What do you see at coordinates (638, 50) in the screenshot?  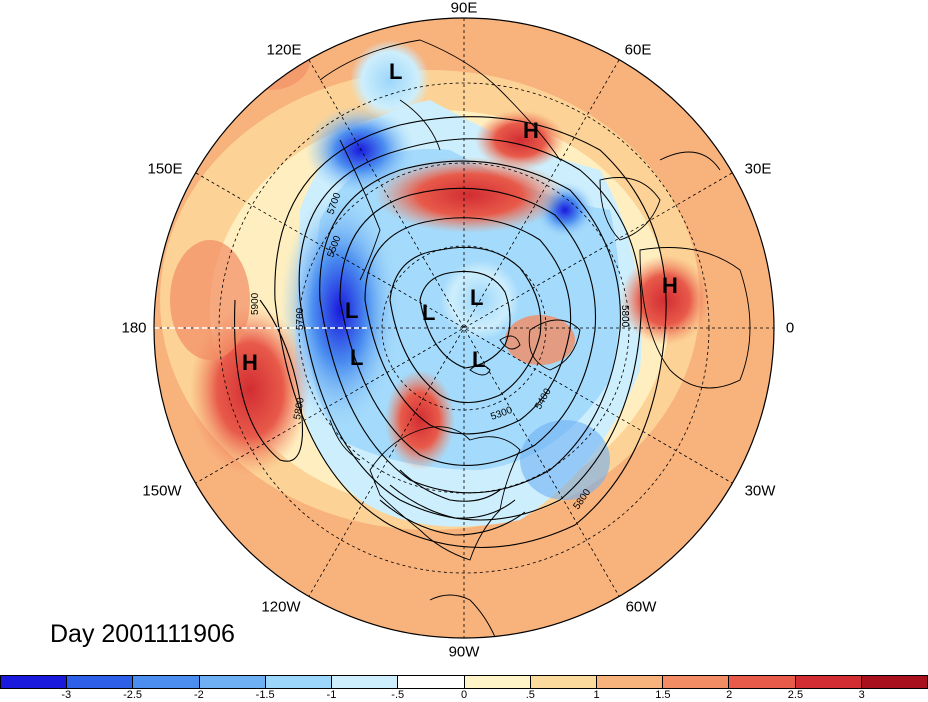 I see `lon-label-60e: 60E` at bounding box center [638, 50].